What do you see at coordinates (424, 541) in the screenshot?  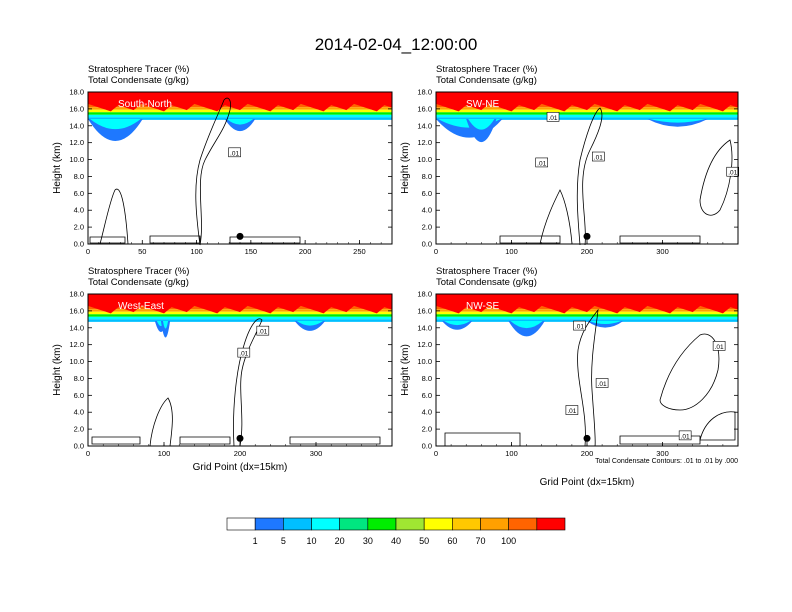 I see `colorbar-label-6: 50` at bounding box center [424, 541].